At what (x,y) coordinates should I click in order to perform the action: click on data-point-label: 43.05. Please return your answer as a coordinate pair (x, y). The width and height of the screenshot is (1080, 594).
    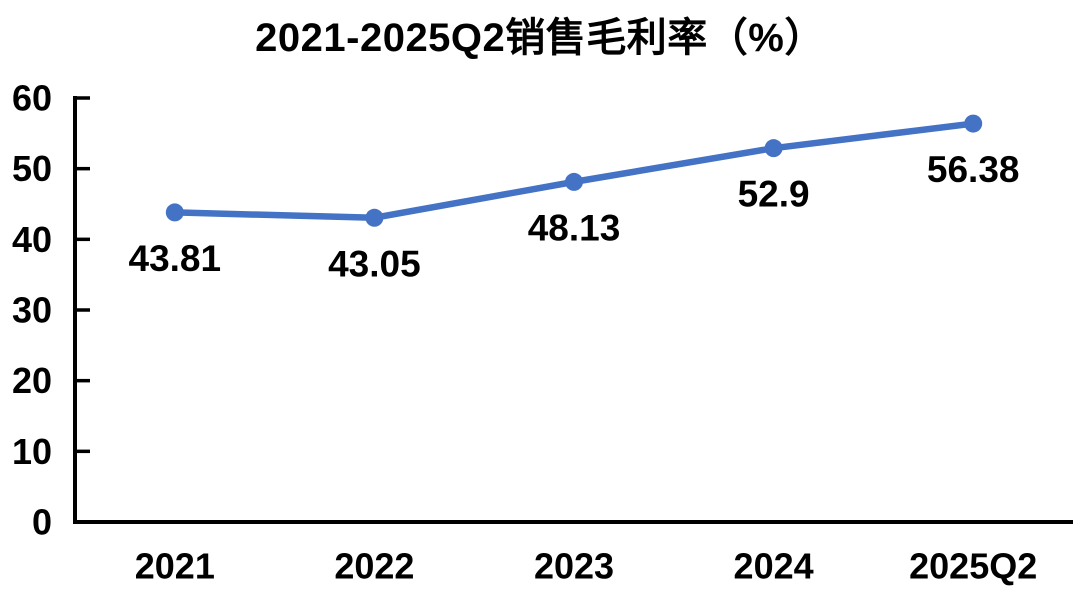
    Looking at the image, I should click on (374, 263).